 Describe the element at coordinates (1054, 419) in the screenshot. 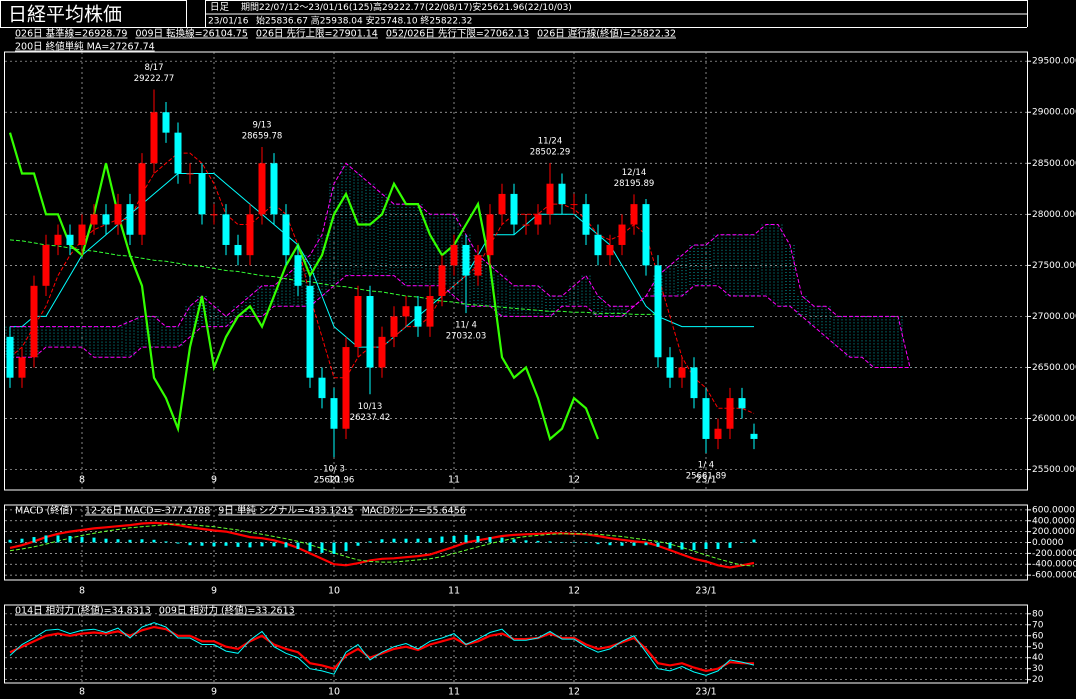

I see `y-tick-label: 26000.000` at that location.